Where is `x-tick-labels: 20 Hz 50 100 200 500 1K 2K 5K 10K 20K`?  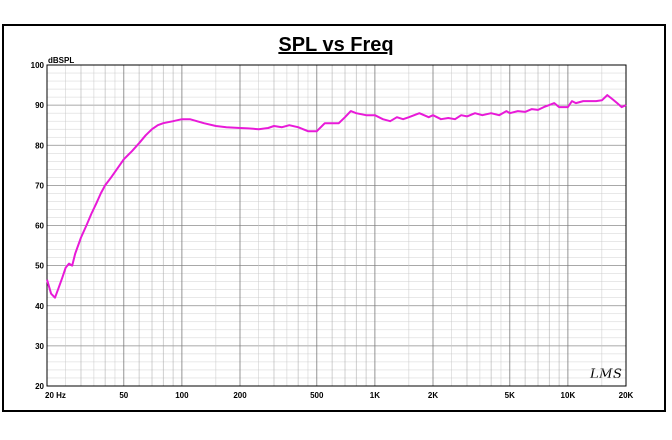
x-tick-labels: 20 Hz 50 100 200 500 1K 2K 5K 10K 20K is located at coordinates (339, 395).